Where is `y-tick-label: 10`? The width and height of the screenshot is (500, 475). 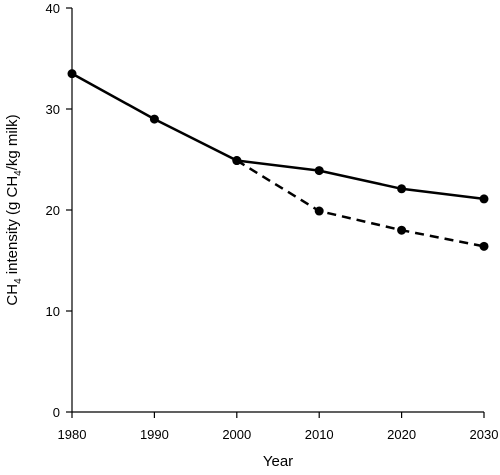 y-tick-label: 10 is located at coordinates (53, 311).